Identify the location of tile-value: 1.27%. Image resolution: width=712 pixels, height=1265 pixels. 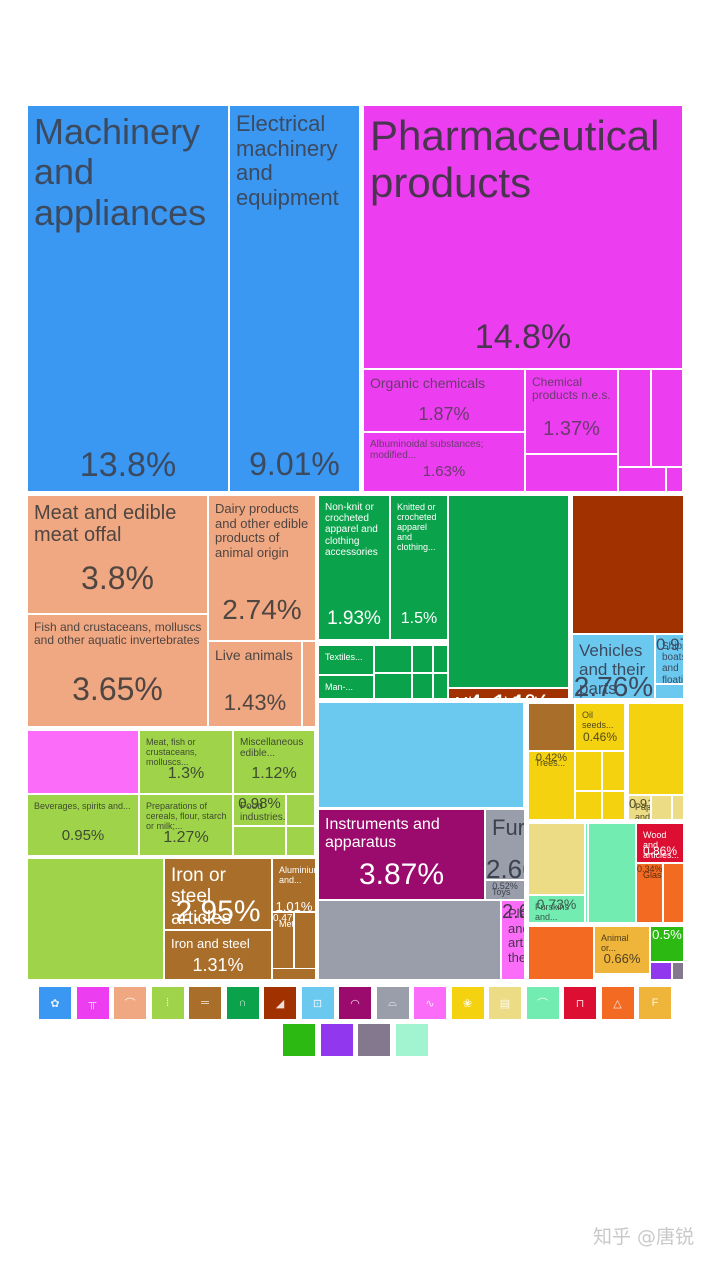
(186, 837).